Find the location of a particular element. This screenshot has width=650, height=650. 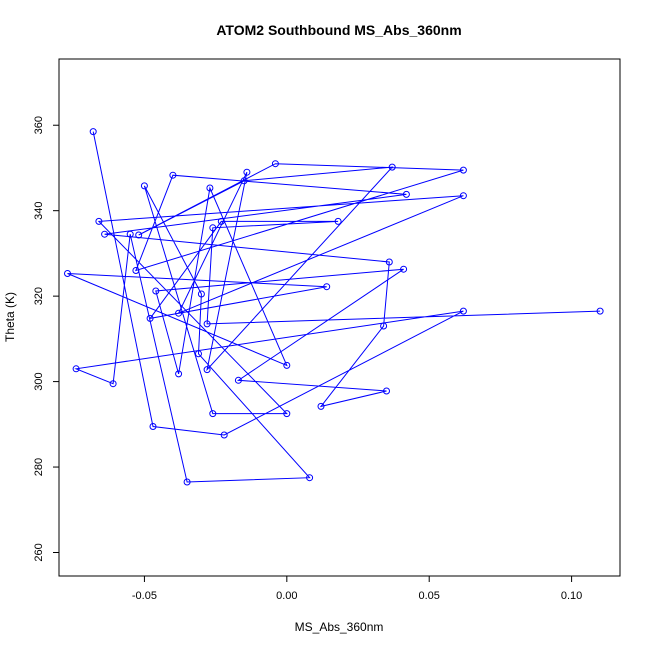

y-tick-label: 340 is located at coordinates (39, 211).